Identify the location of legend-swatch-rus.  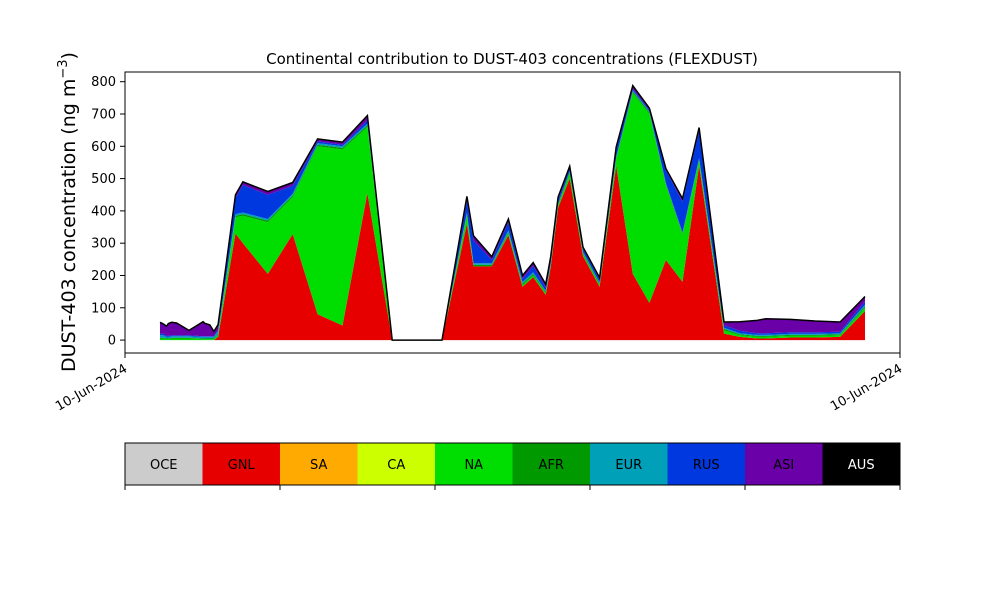
(706, 464).